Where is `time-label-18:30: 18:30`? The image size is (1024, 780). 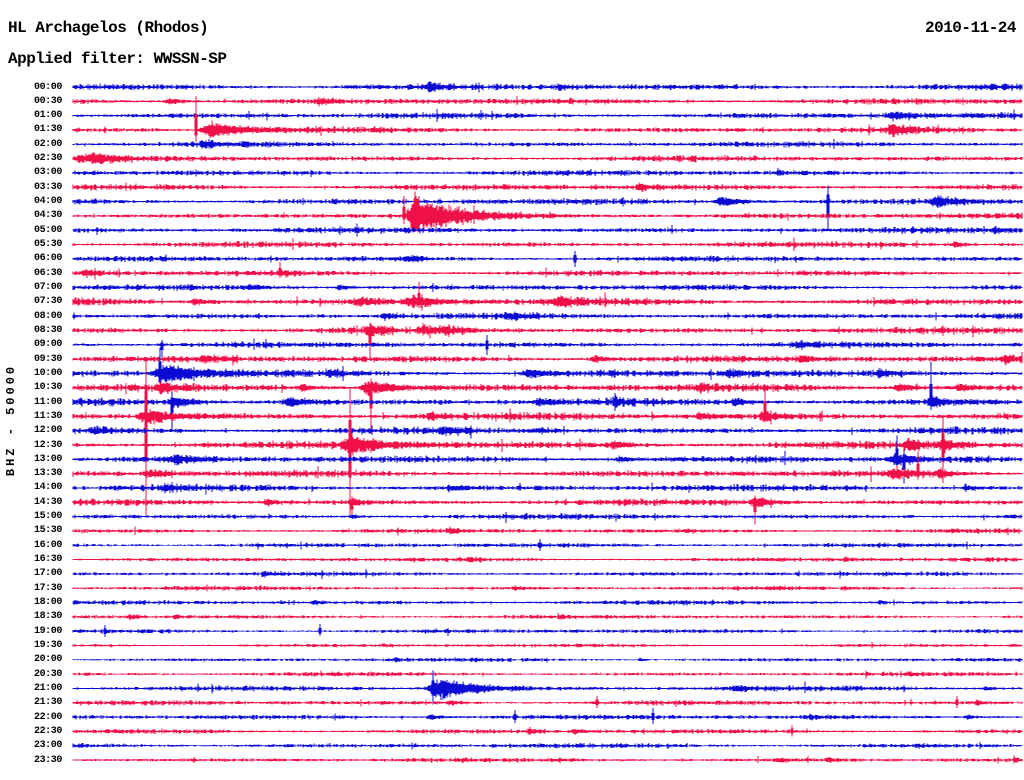
time-label-18:30: 18:30 is located at coordinates (47, 617).